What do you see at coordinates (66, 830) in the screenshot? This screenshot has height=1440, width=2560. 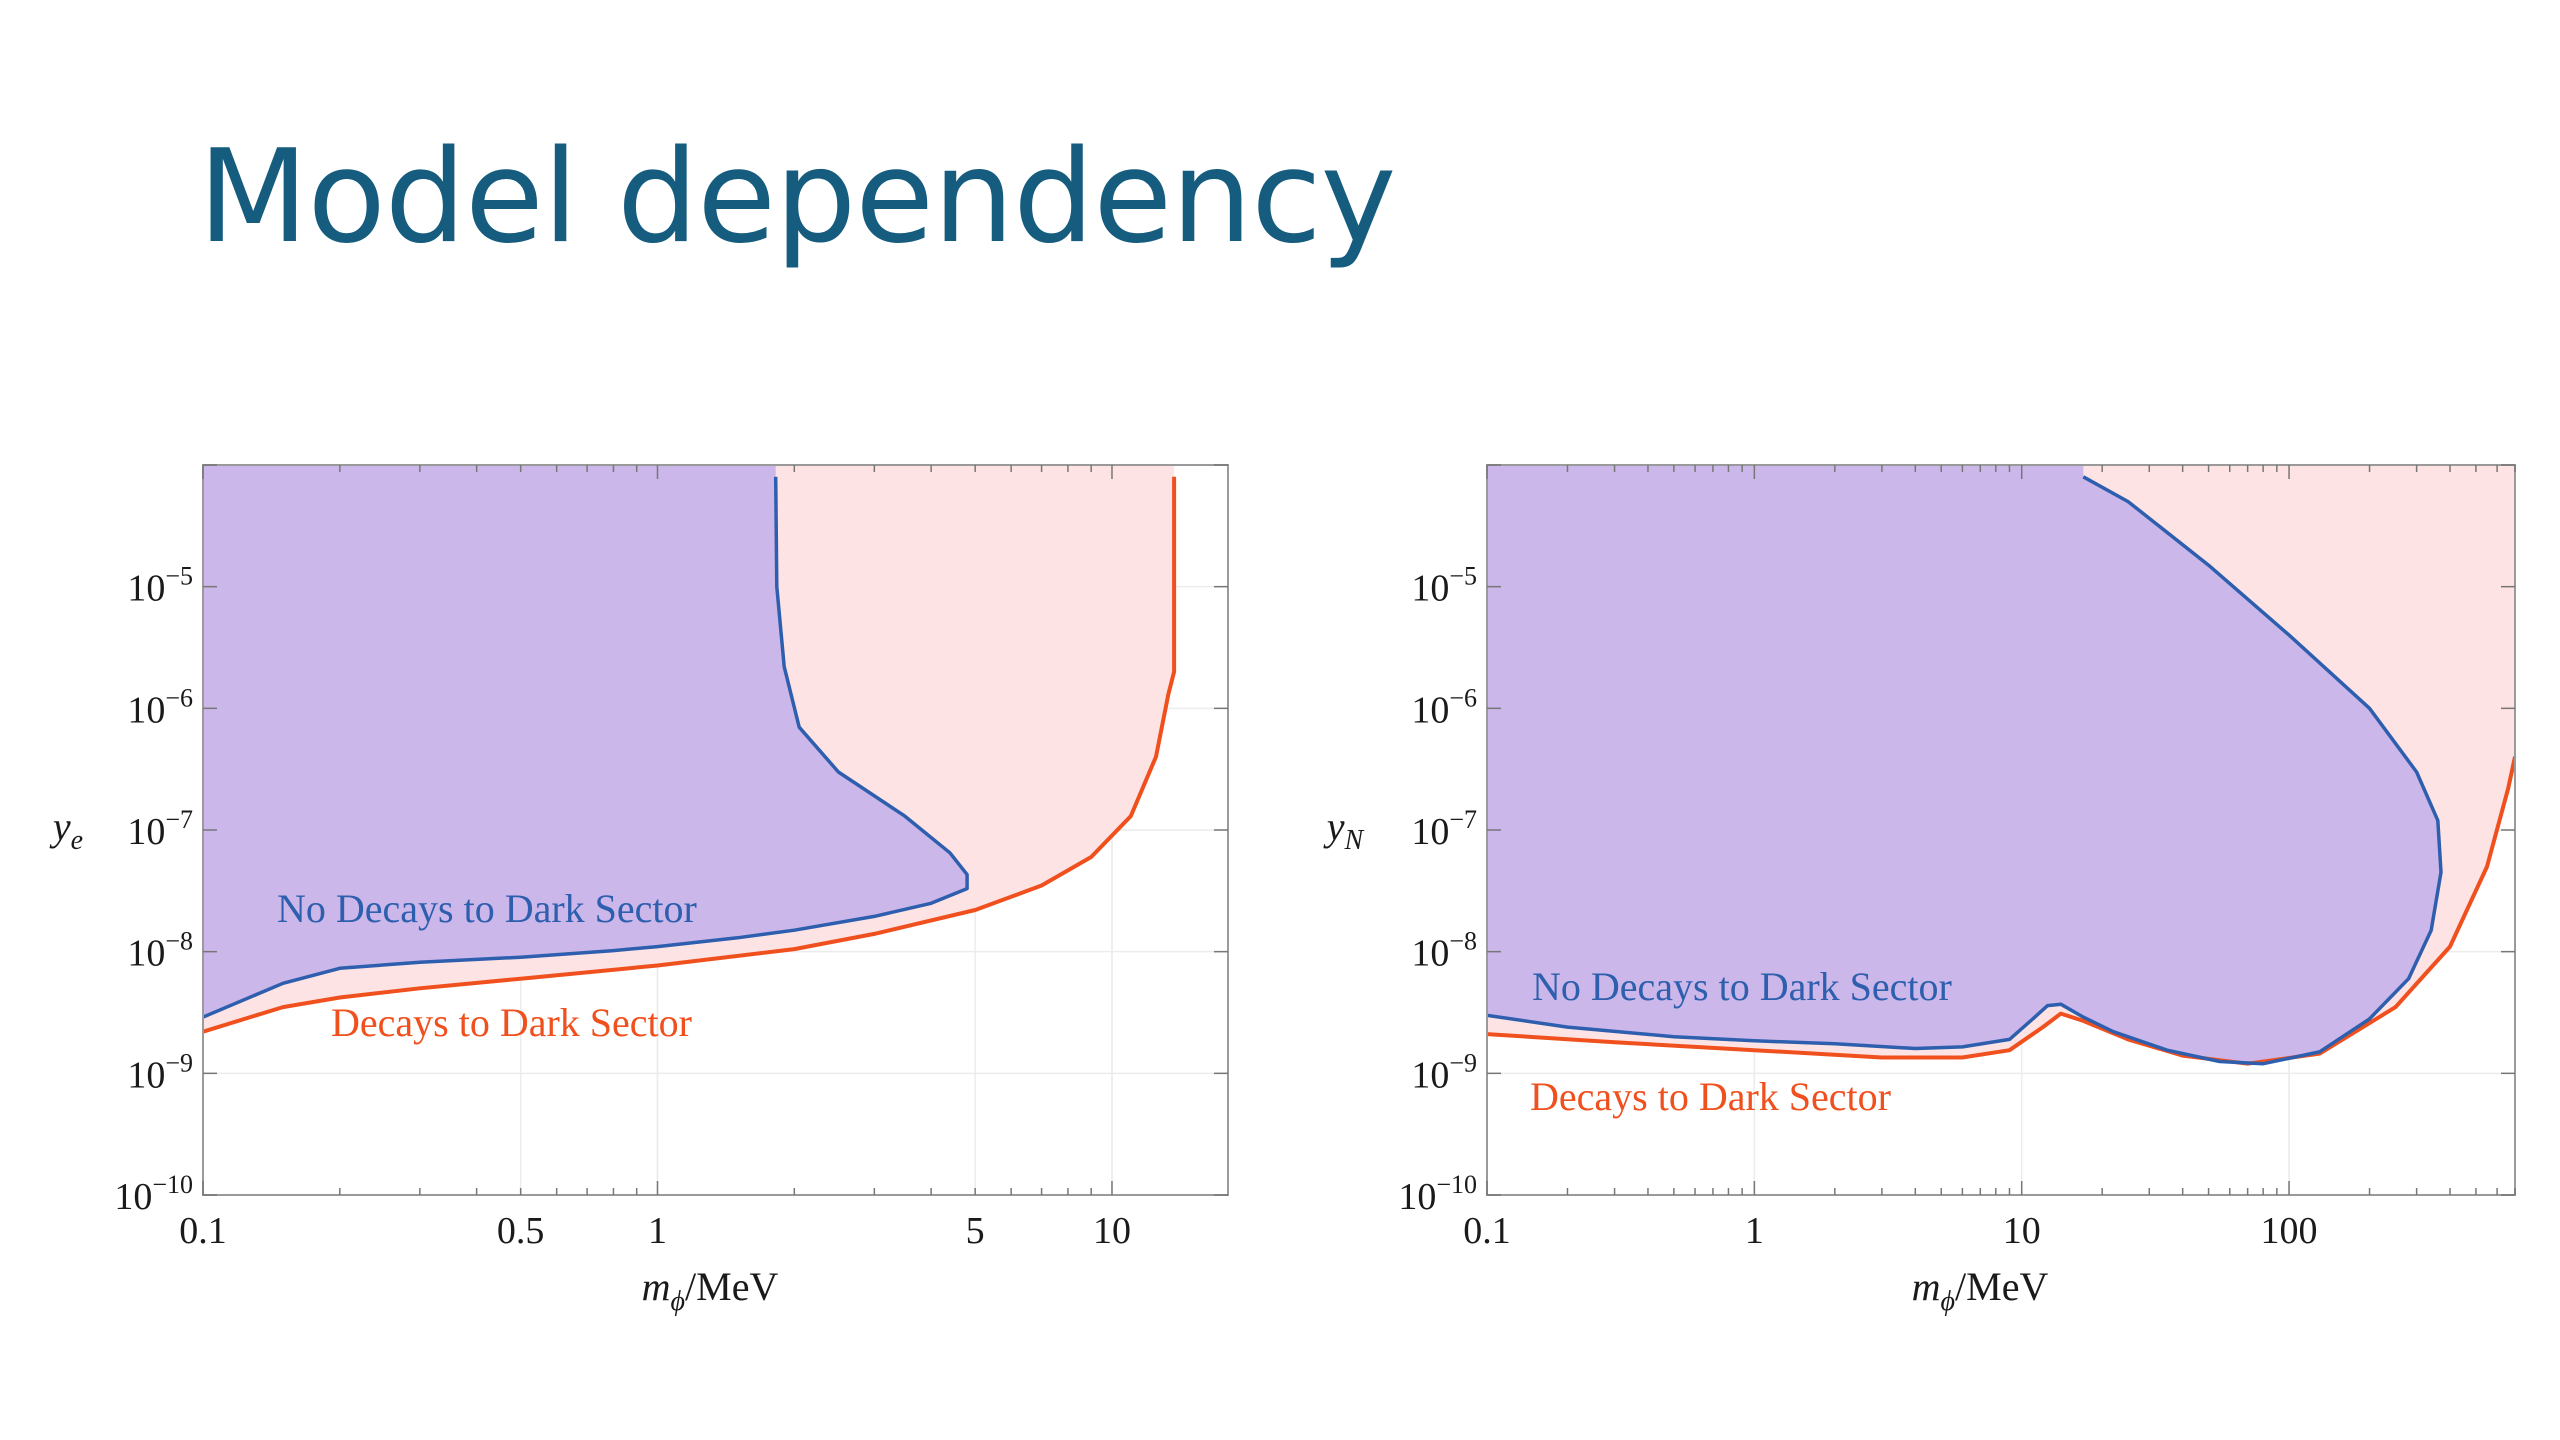 I see `y-axis-label: ye` at bounding box center [66, 830].